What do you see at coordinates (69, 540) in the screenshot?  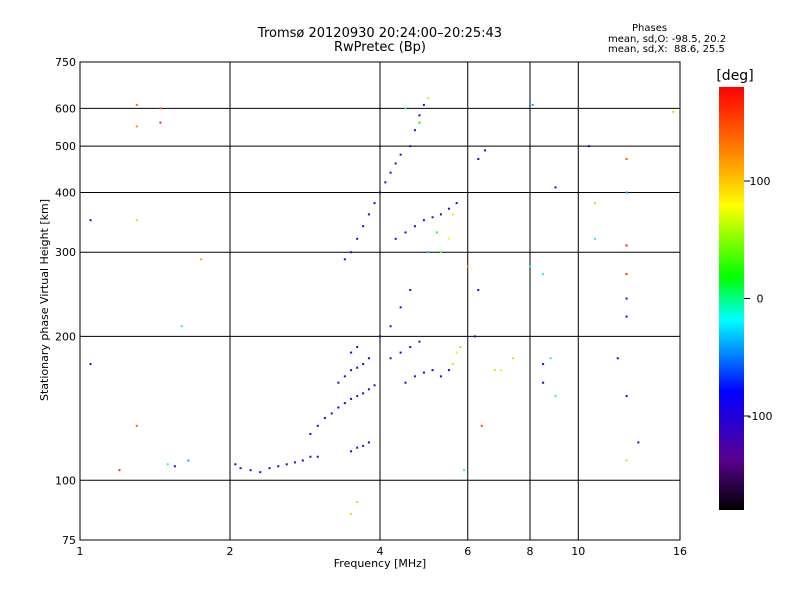 I see `y-tick-label: 75` at bounding box center [69, 540].